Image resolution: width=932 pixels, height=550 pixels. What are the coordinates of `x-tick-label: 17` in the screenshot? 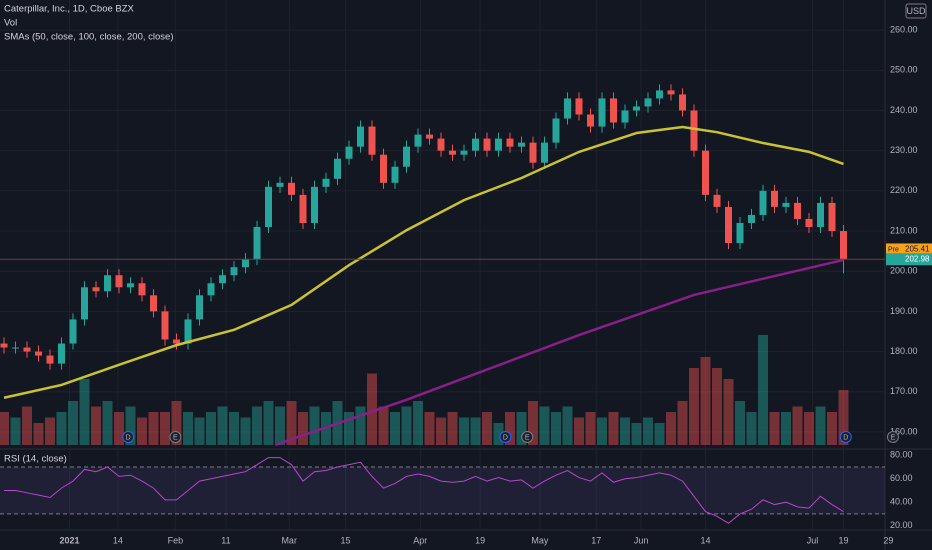 It's located at (596, 540).